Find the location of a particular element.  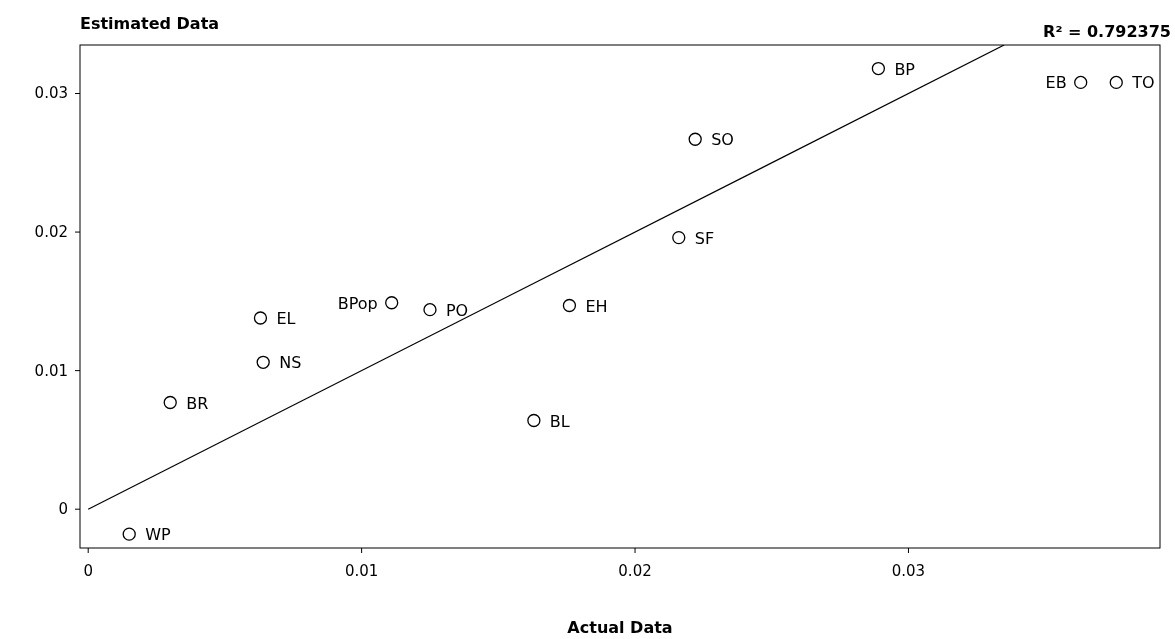

x-tick-label: 0.02 is located at coordinates (635, 571).